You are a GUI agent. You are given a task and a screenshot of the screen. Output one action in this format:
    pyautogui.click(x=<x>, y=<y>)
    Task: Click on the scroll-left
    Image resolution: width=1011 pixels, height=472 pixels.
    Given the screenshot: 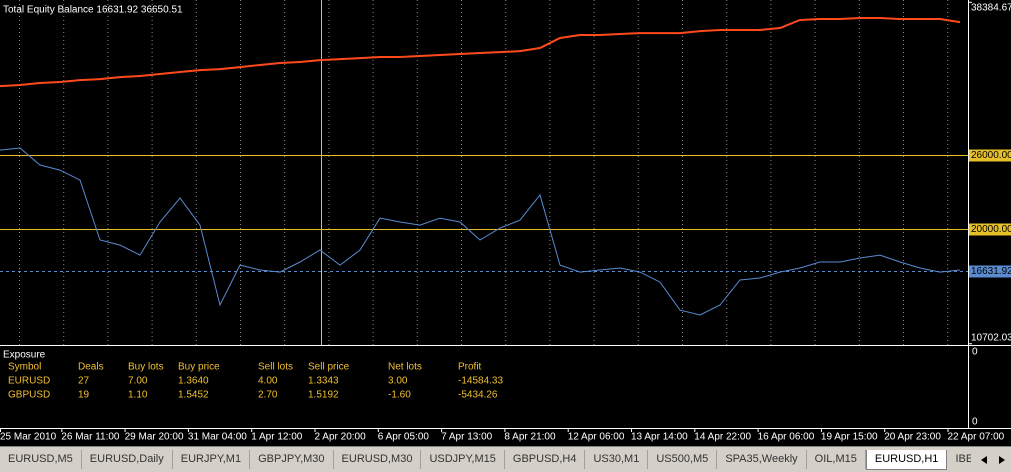 What is the action you would take?
    pyautogui.click(x=984, y=460)
    